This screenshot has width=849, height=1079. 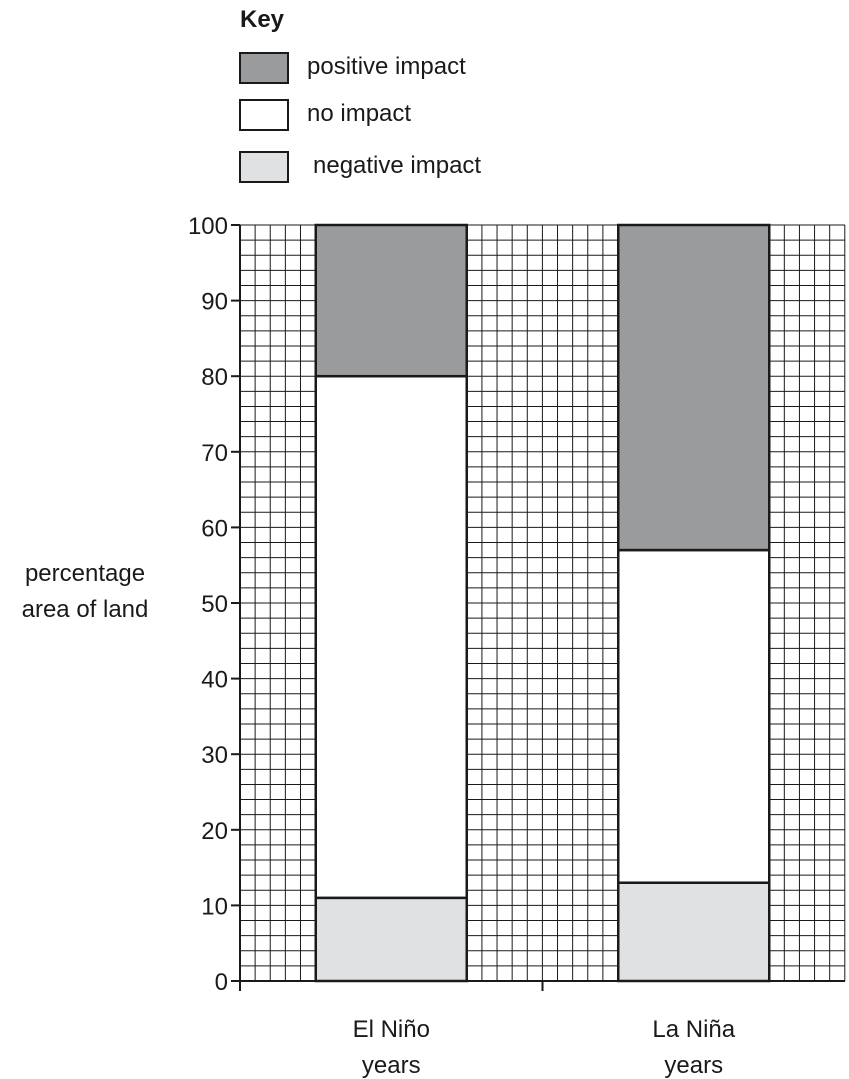 I want to click on x-tick-label-1-1: years, so click(x=693, y=1065).